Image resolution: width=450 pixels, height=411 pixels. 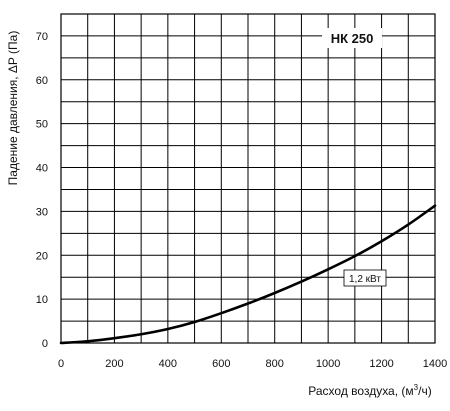 What do you see at coordinates (61, 364) in the screenshot?
I see `x-tick-label: 0` at bounding box center [61, 364].